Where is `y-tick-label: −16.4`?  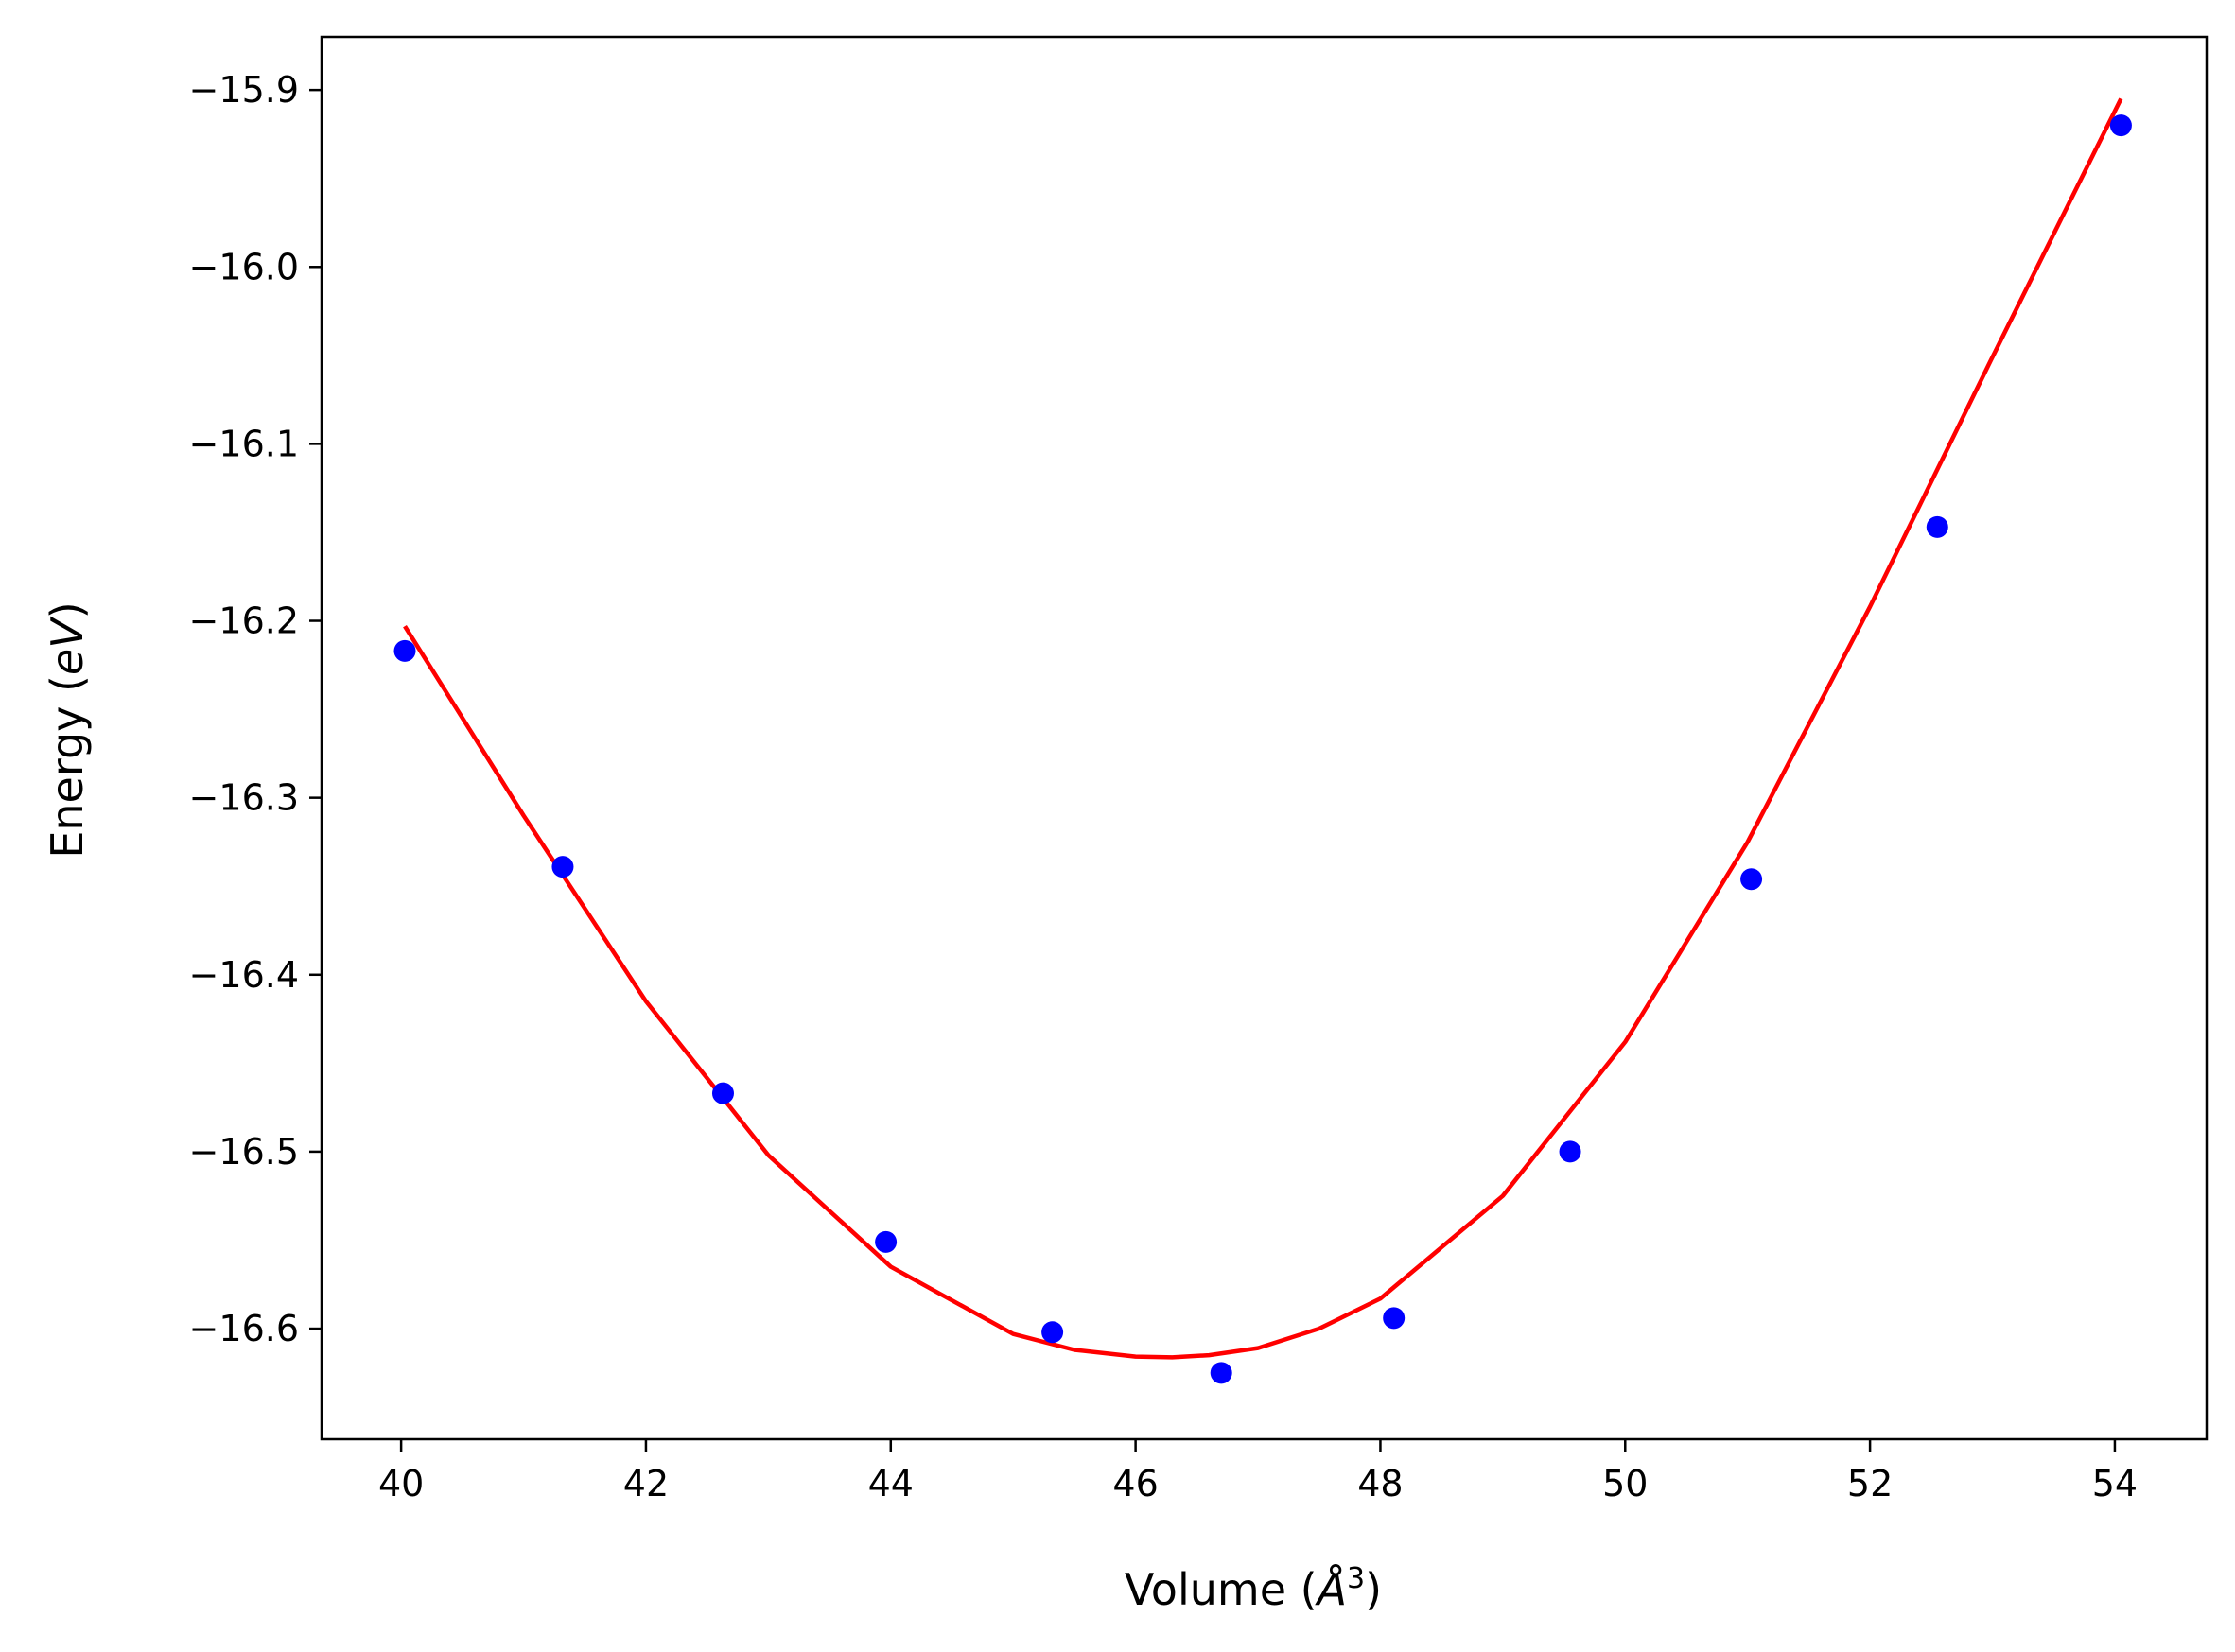 y-tick-label: −16.4 is located at coordinates (244, 975).